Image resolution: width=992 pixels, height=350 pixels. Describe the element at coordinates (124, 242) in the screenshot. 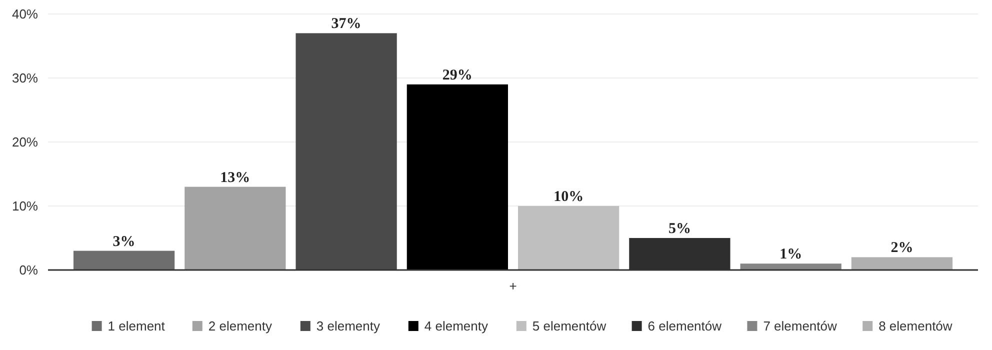

I see `data-label: 3%` at that location.